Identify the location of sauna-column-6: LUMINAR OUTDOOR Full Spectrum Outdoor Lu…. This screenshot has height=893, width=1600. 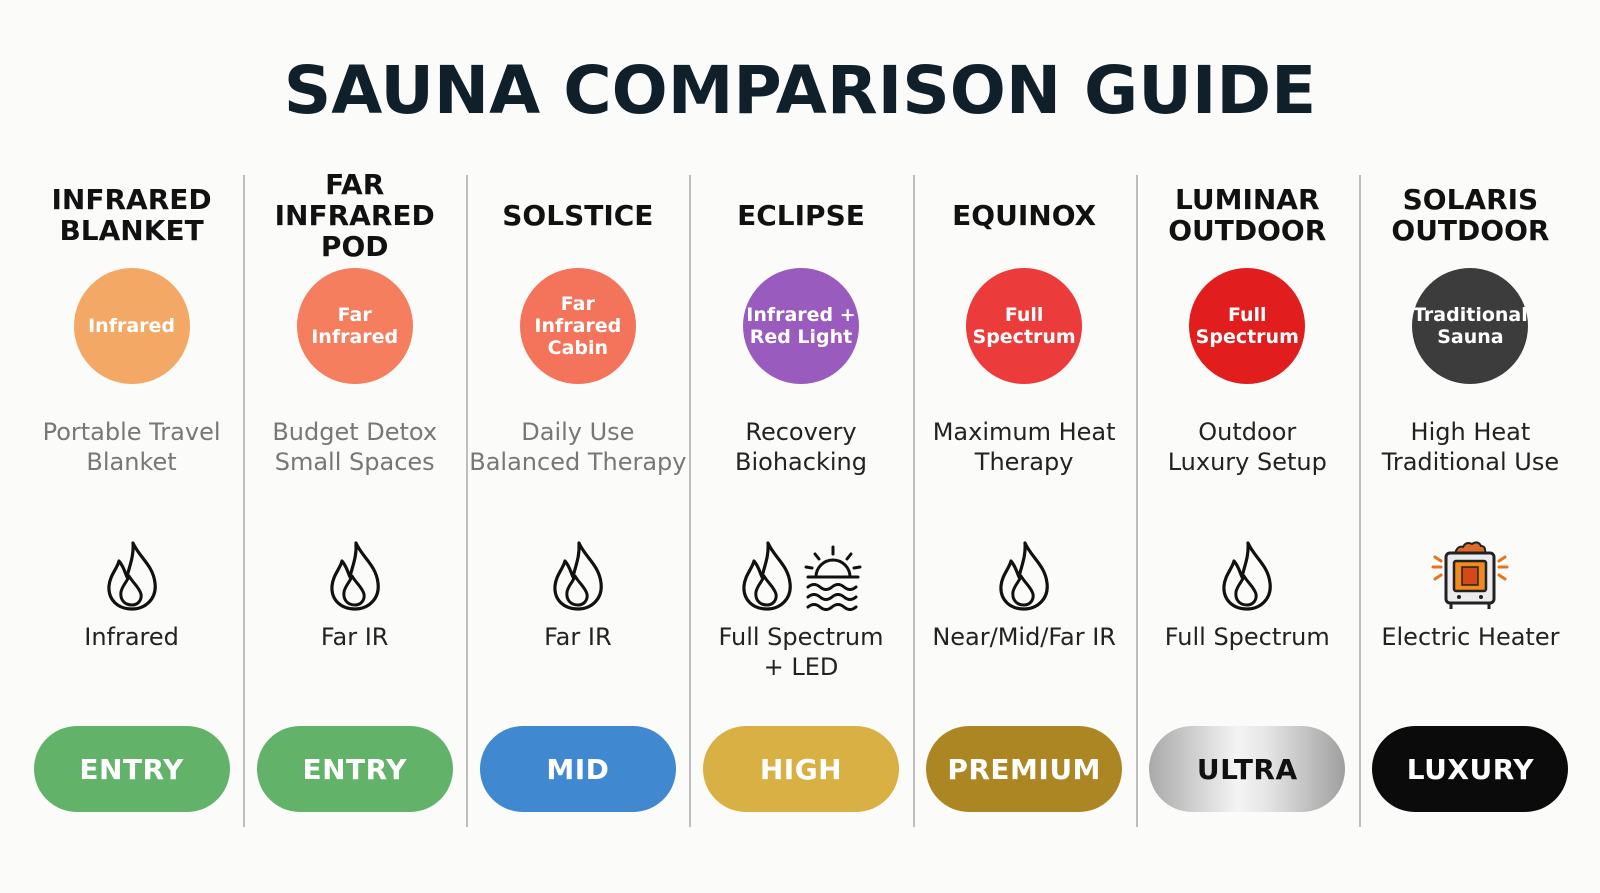
(1247, 501).